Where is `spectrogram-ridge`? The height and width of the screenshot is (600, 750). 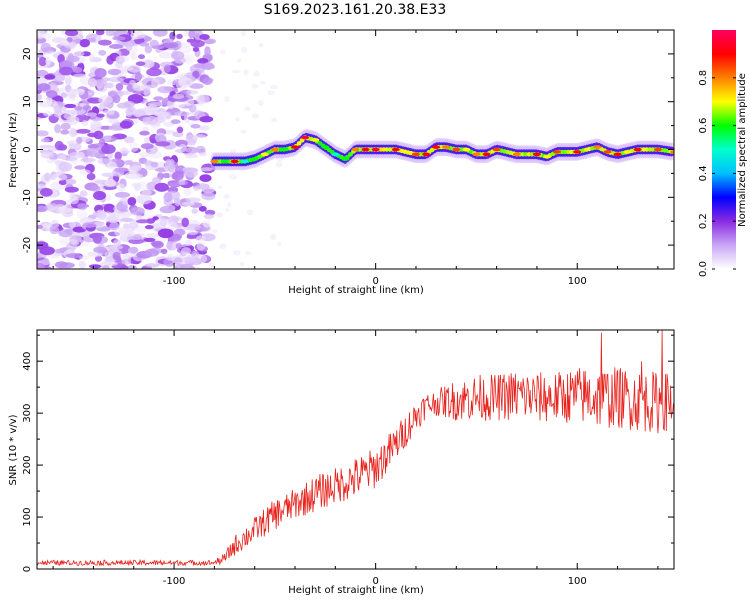
spectrogram-ridge is located at coordinates (442, 149).